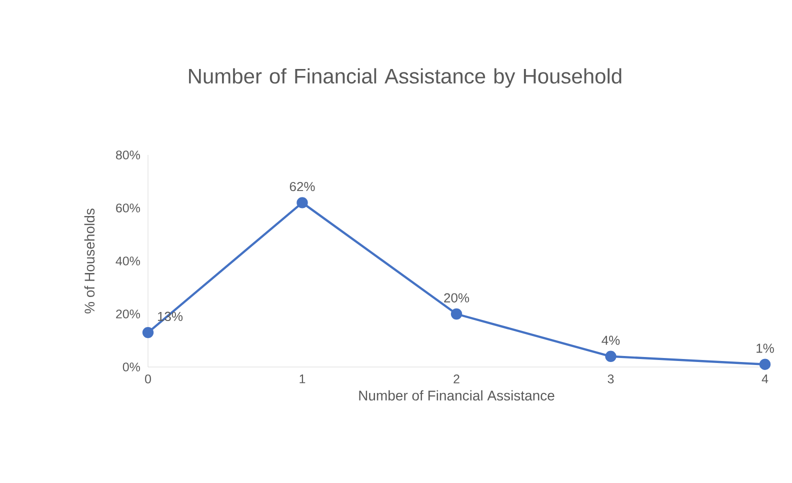 The height and width of the screenshot is (483, 792). I want to click on chart-title: Number of Financial Assistance by Household, so click(405, 78).